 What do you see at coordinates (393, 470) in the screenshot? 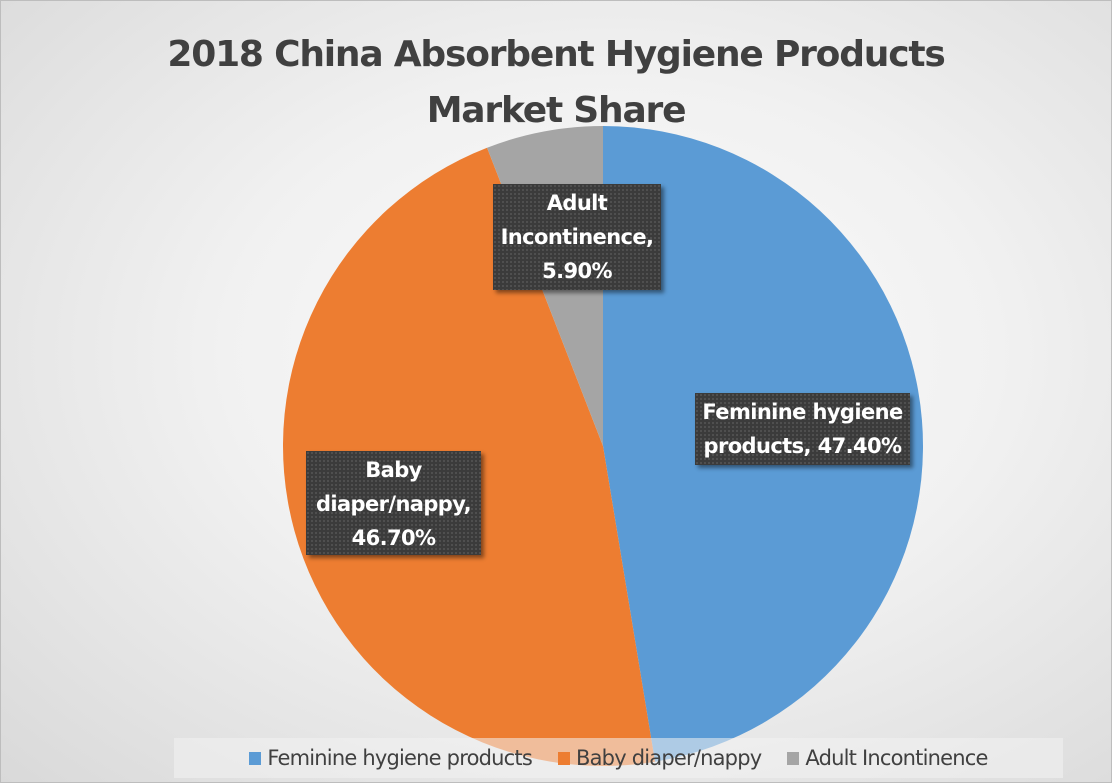
I see `data-label-line: Baby` at bounding box center [393, 470].